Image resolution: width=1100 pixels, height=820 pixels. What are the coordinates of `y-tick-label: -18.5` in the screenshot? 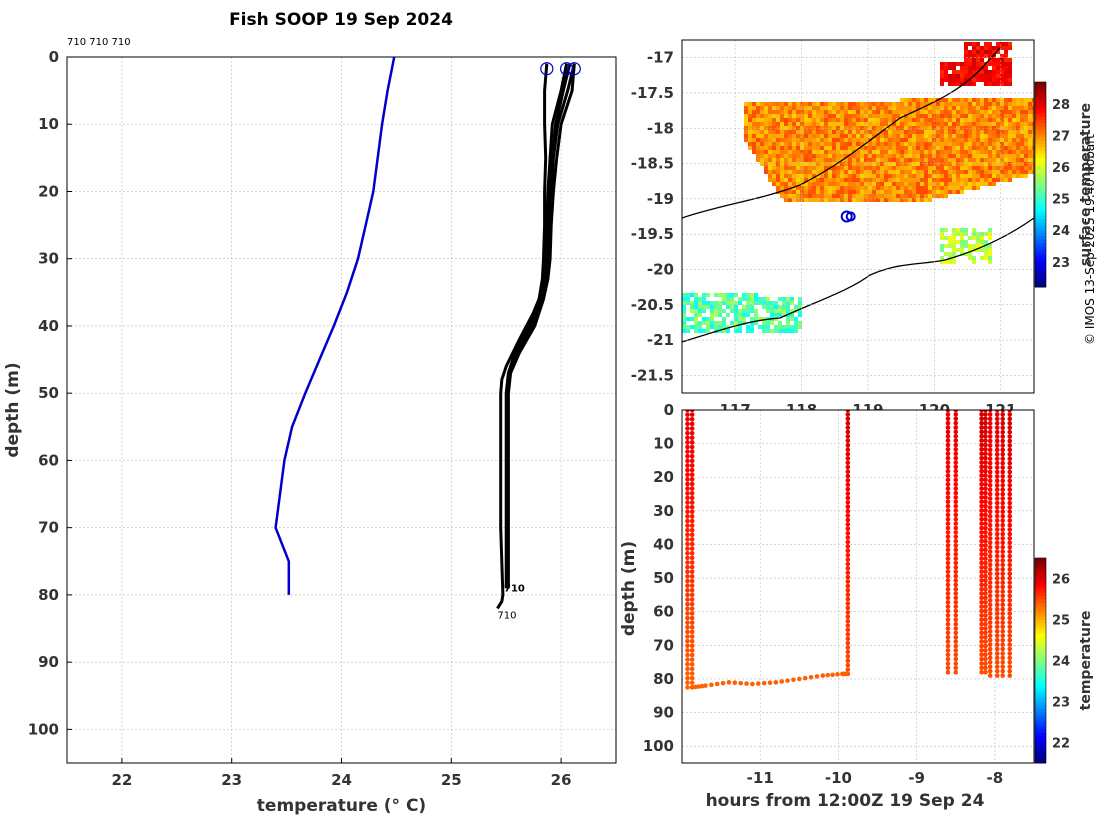 It's located at (652, 164).